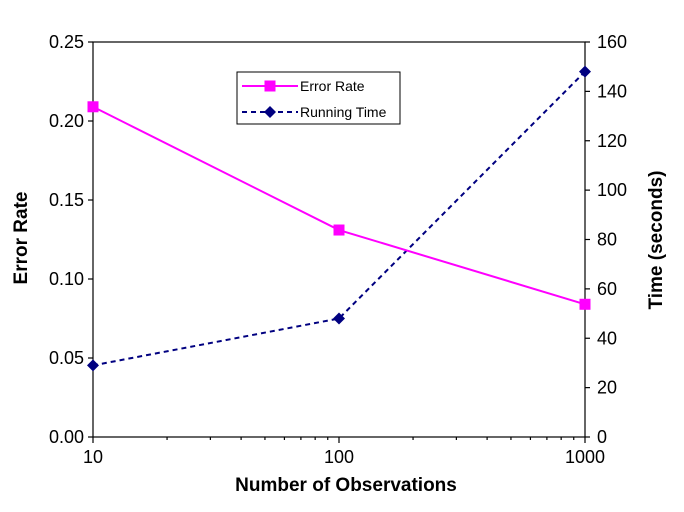 Image resolution: width=684 pixels, height=512 pixels. I want to click on right-y-axis: 0 20 40 60 80 100 120 140 160, so click(606, 239).